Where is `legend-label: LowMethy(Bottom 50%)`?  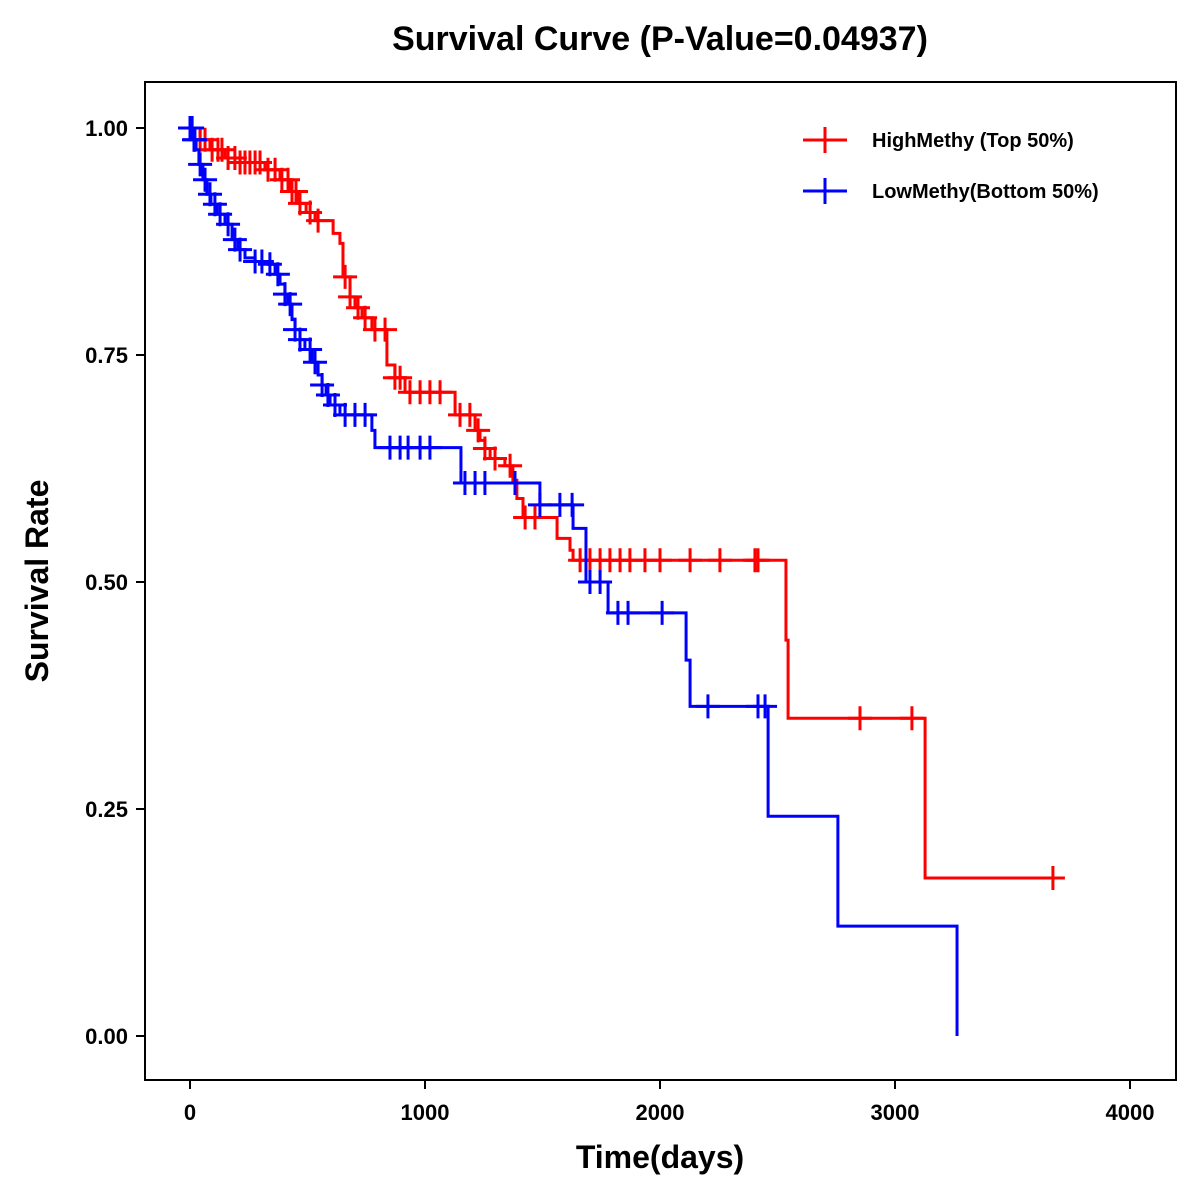 legend-label: LowMethy(Bottom 50%) is located at coordinates (985, 192).